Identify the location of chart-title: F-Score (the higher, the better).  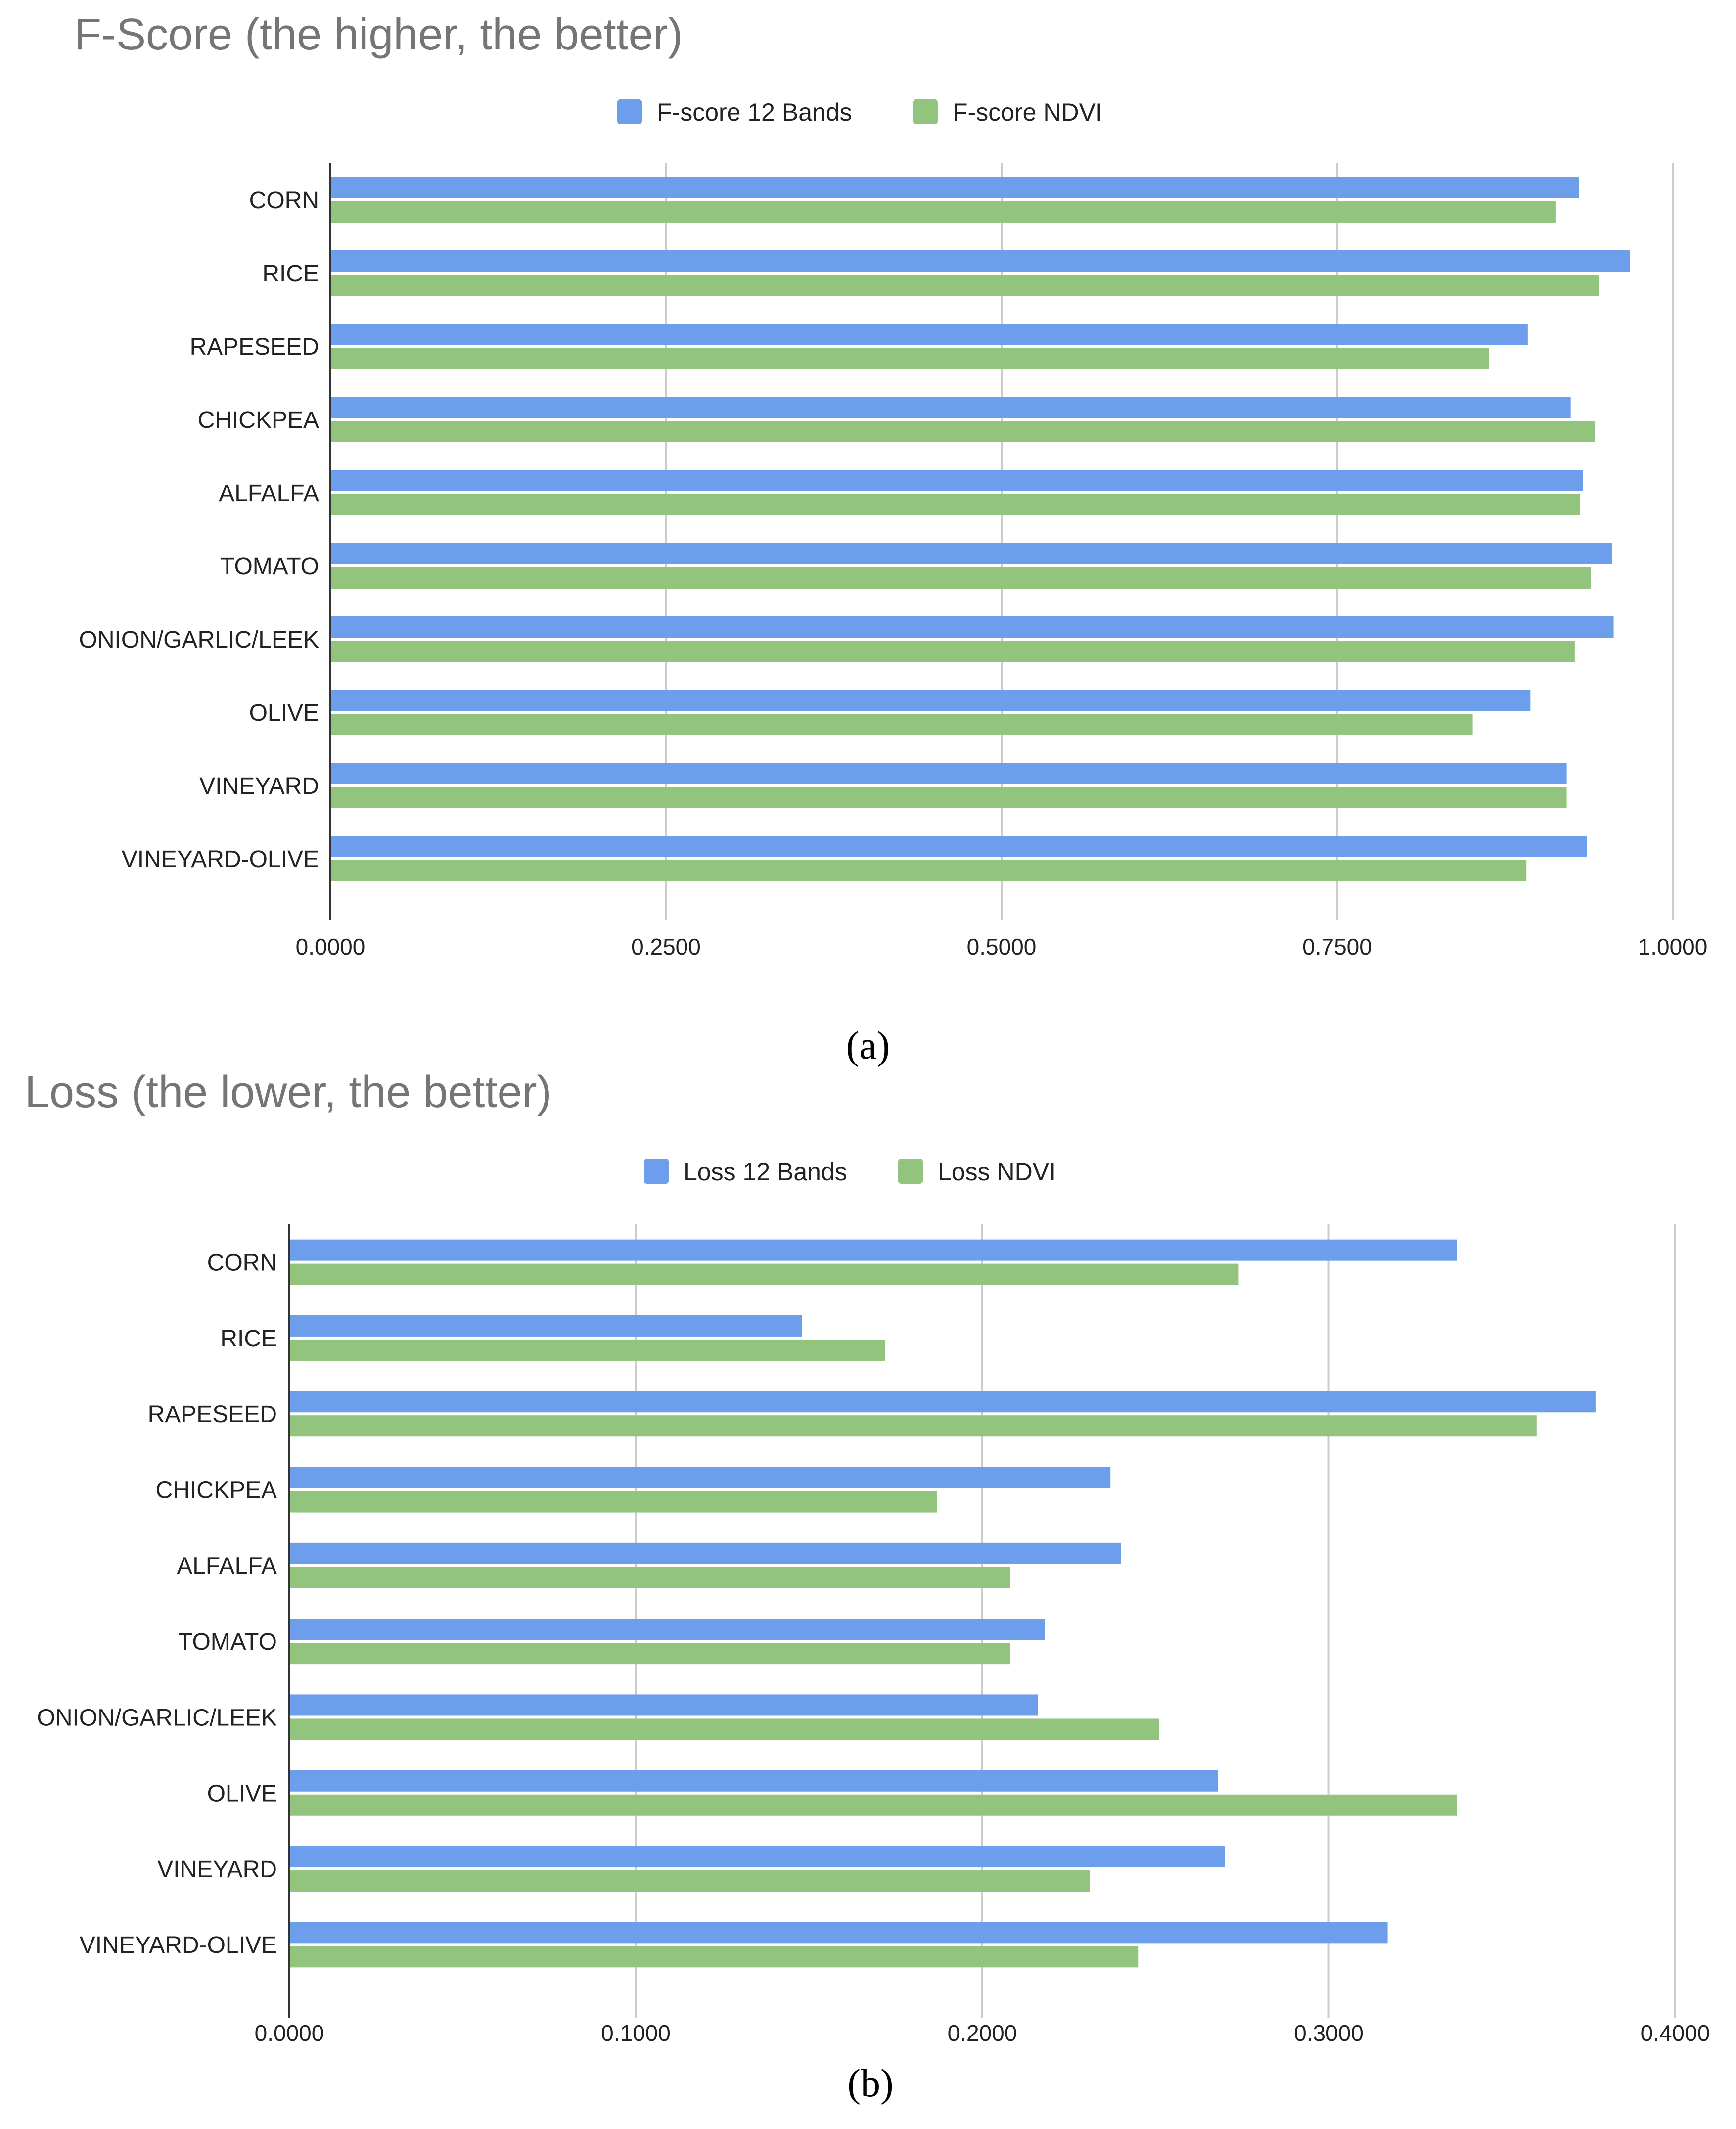
(378, 34).